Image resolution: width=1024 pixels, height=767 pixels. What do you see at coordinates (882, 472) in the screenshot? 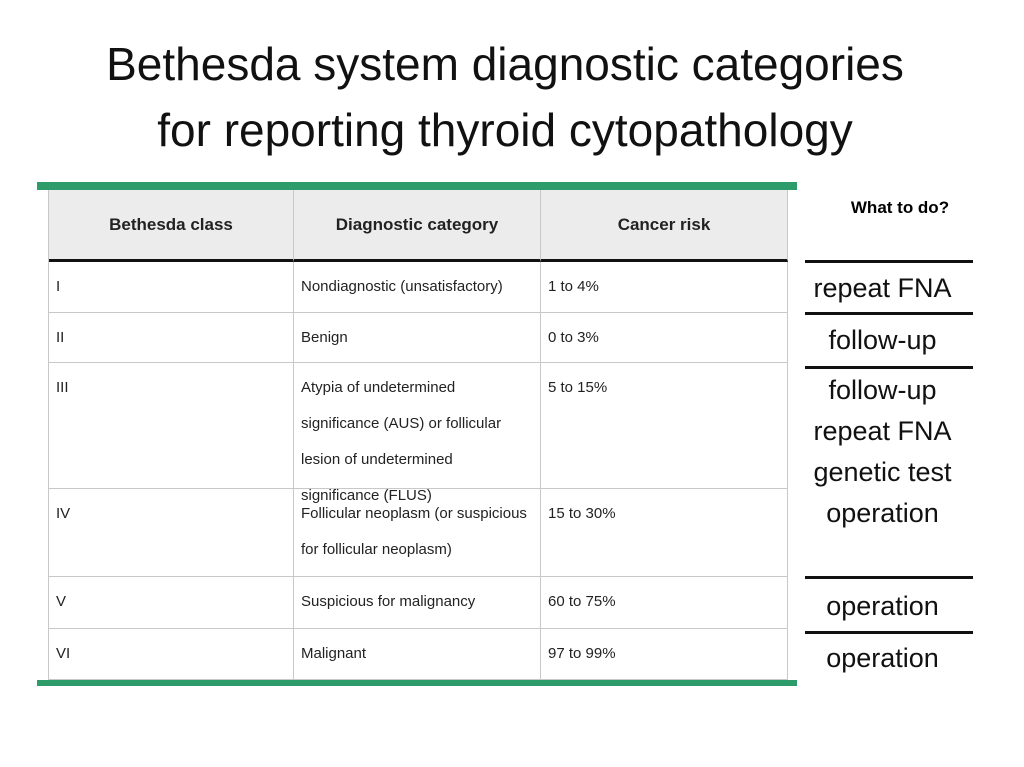
I see `action-text: genetic test` at bounding box center [882, 472].